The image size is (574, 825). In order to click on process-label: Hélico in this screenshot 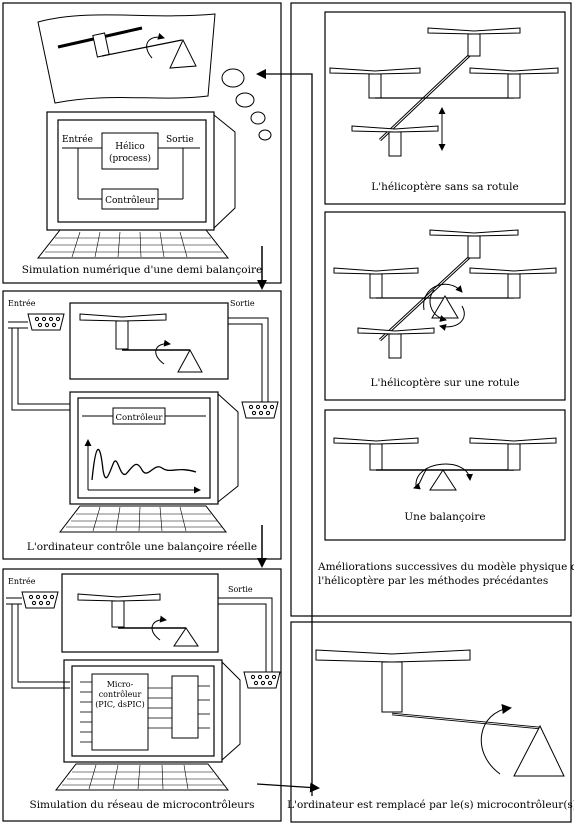, I will do `click(129, 146)`.